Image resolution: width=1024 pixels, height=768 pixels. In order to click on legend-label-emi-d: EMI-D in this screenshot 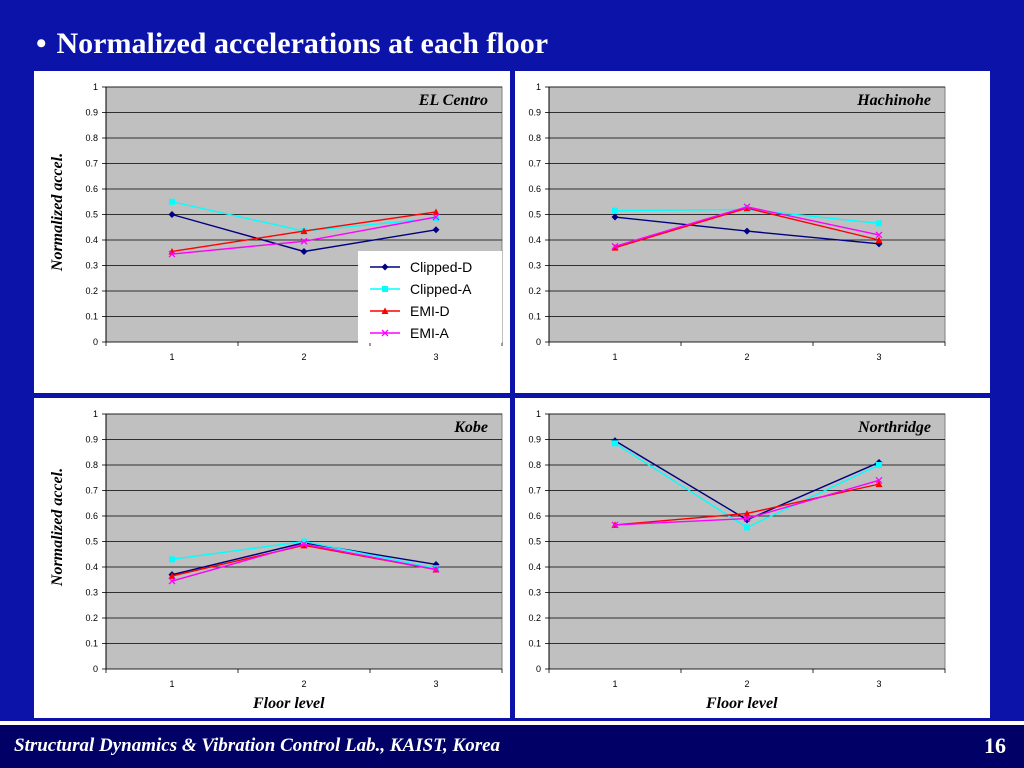, I will do `click(430, 311)`.